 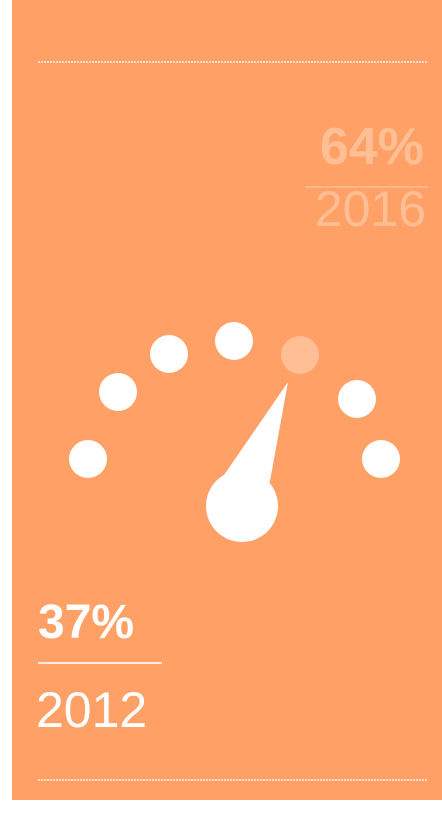 I want to click on value-2012: 37%, so click(x=86, y=622).